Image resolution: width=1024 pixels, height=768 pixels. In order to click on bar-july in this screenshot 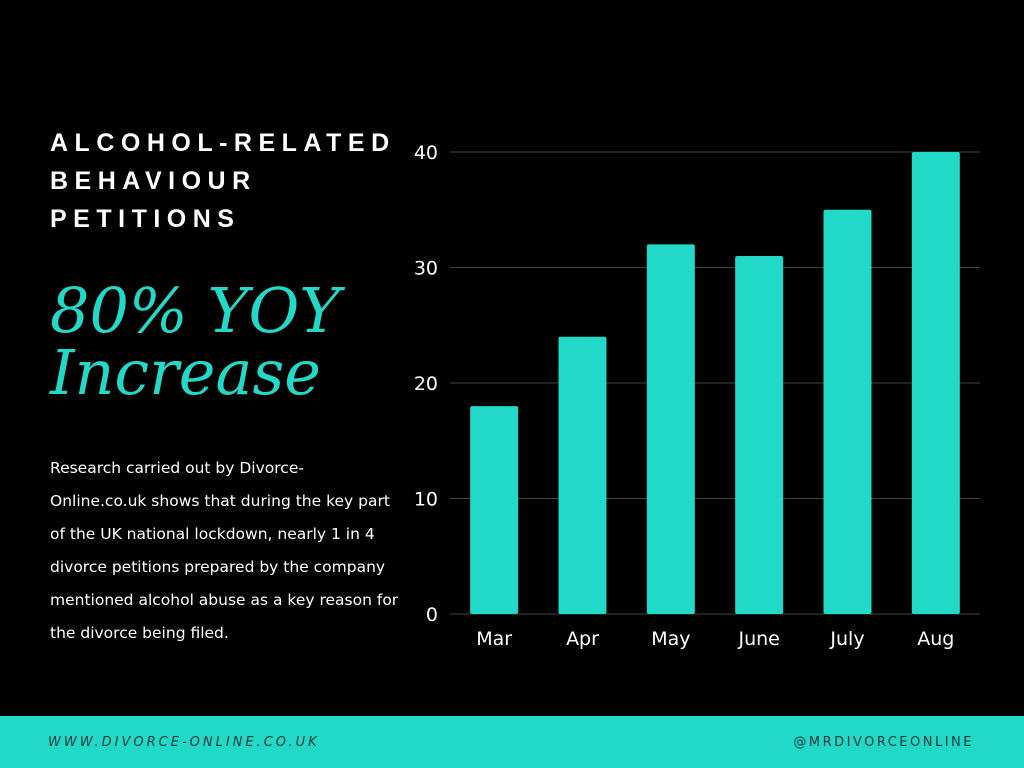, I will do `click(847, 411)`.